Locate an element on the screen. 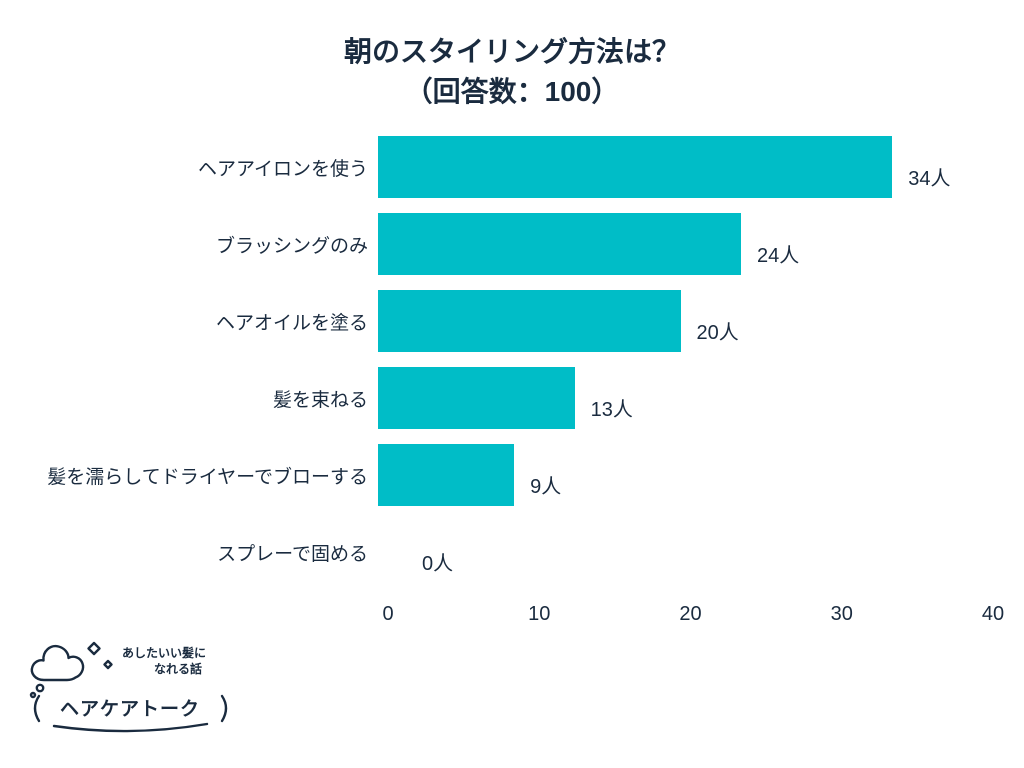  x-axis: 0 10 20 30 40 is located at coordinates (693, 618).